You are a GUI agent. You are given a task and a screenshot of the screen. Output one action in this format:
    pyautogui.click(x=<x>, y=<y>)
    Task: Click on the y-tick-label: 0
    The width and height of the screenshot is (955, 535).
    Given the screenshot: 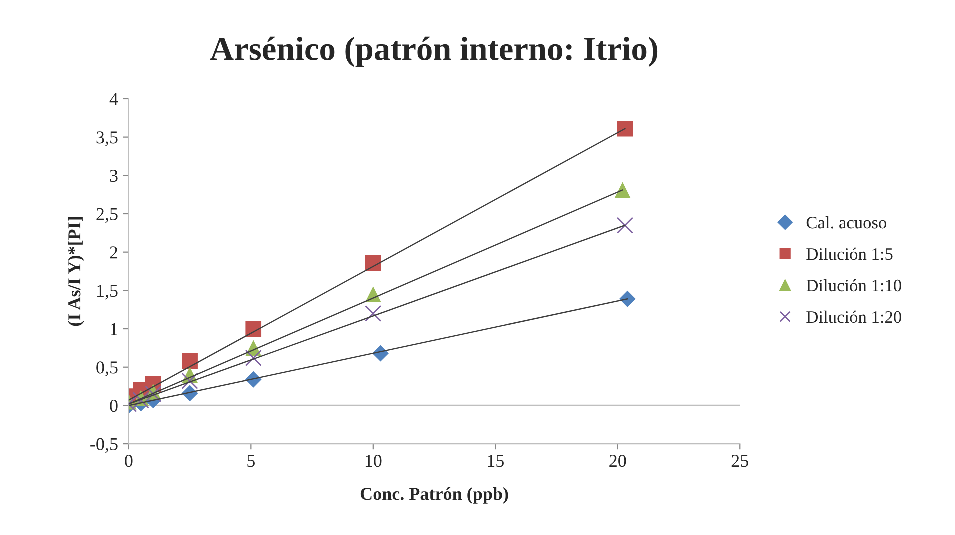 What is the action you would take?
    pyautogui.click(x=114, y=406)
    